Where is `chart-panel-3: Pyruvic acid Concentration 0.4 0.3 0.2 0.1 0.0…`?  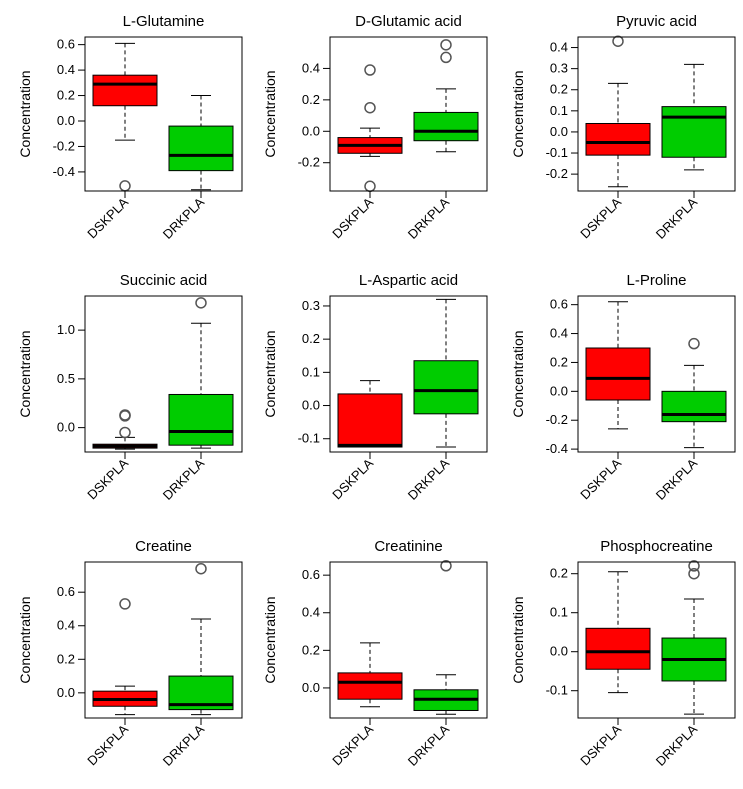
chart-panel-3: Pyruvic acid Concentration 0.4 0.3 0.2 0.1 0.0… is located at coordinates (623, 127).